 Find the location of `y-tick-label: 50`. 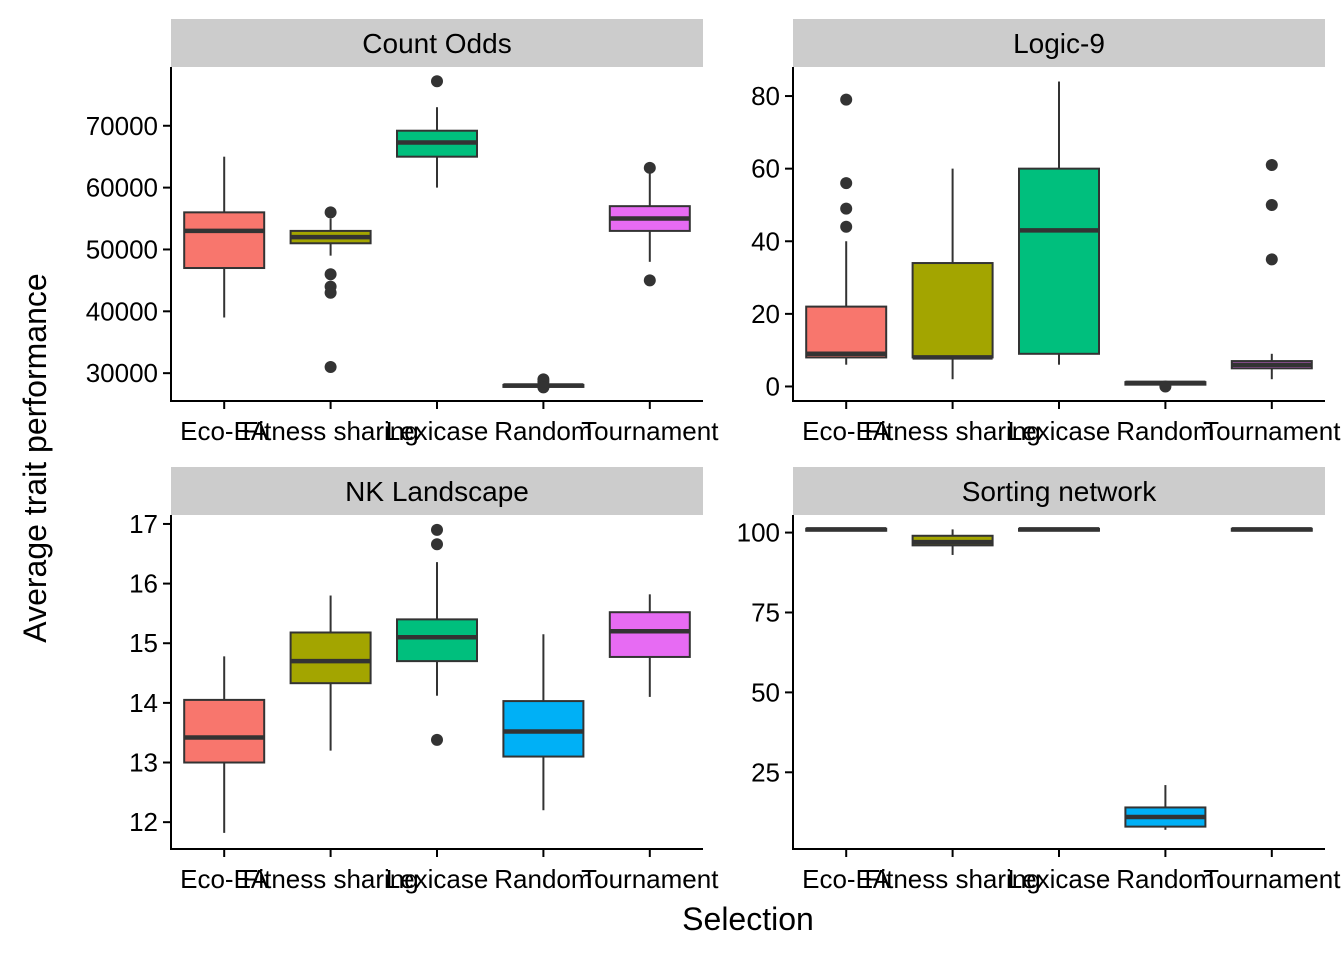

y-tick-label: 50 is located at coordinates (765, 692).